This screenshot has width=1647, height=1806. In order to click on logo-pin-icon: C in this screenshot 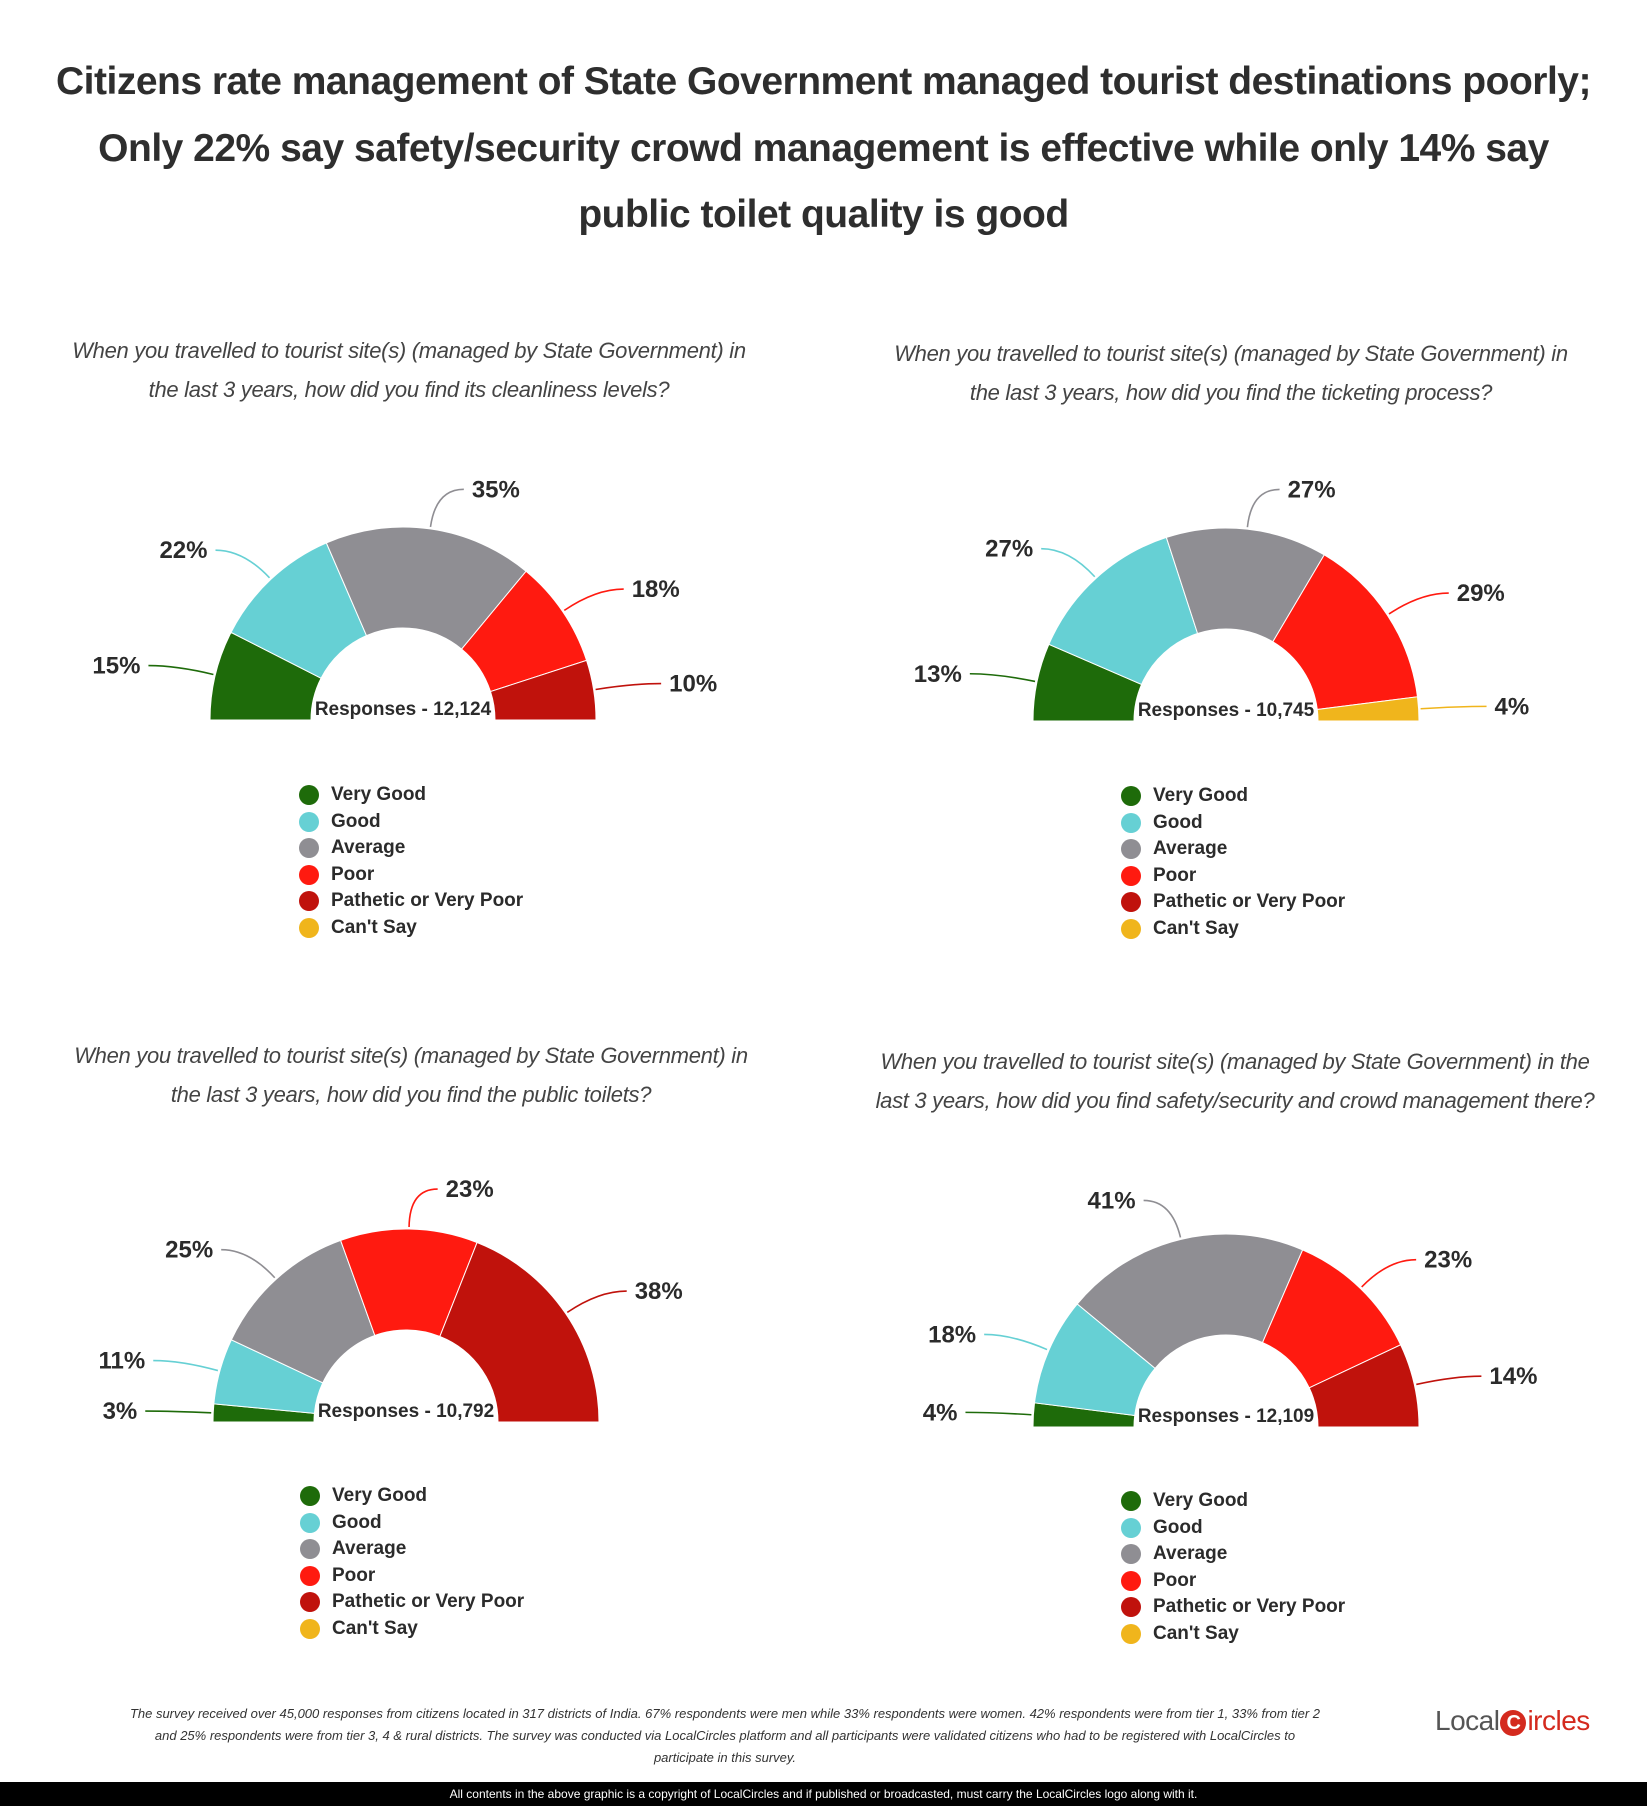, I will do `click(1513, 1722)`.